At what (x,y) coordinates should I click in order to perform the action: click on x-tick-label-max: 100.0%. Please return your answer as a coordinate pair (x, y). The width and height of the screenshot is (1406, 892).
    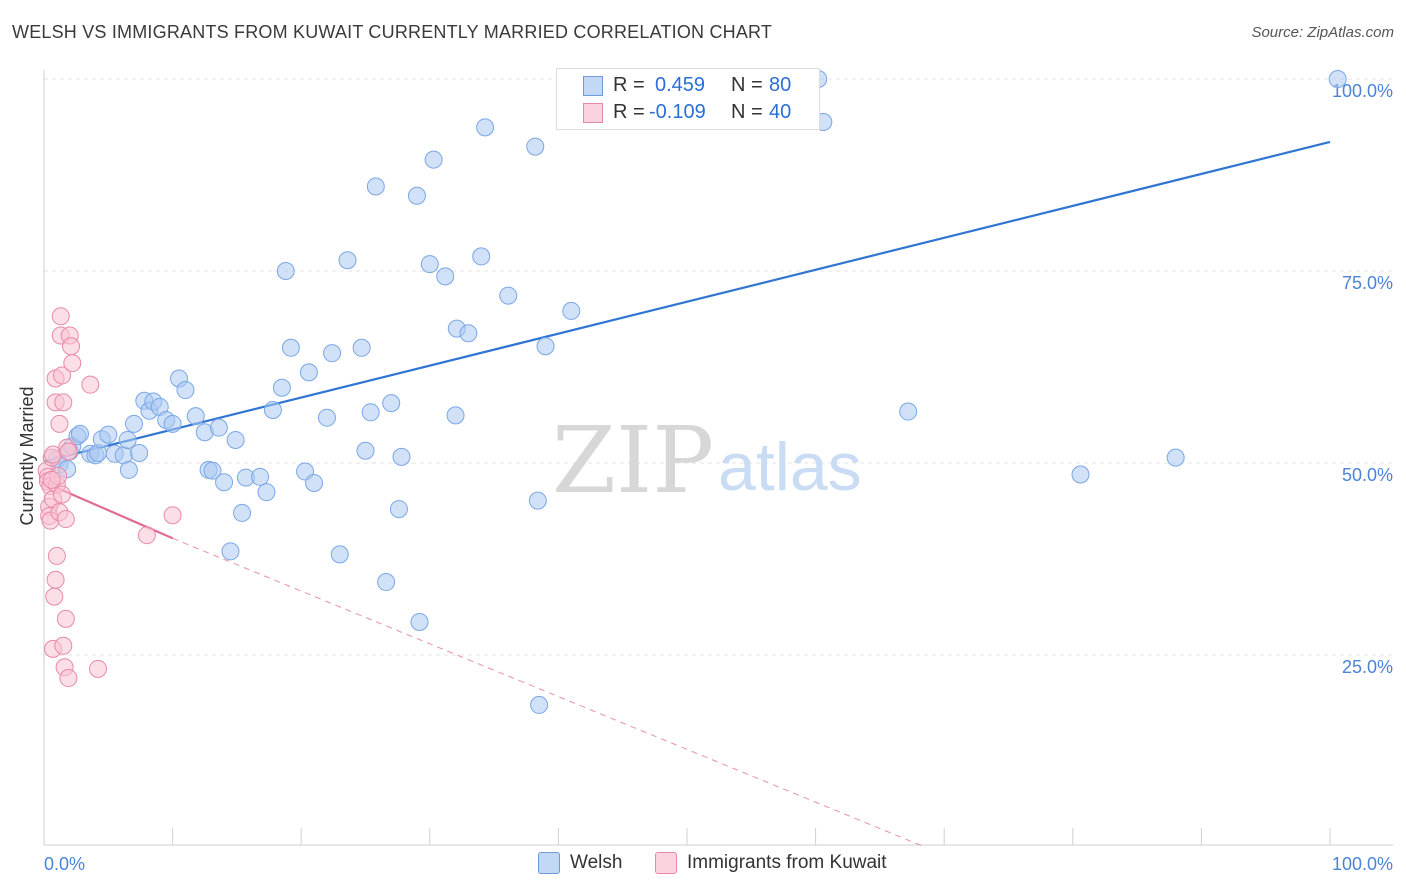
    Looking at the image, I should click on (1362, 864).